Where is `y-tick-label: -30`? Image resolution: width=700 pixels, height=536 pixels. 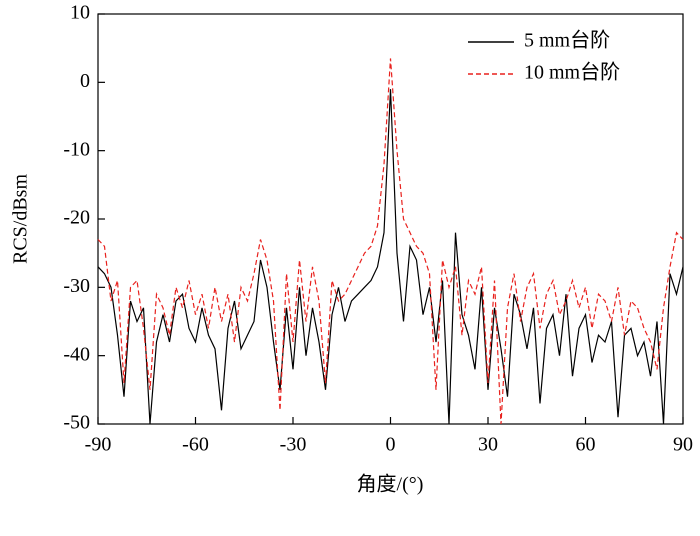 y-tick-label: -30 is located at coordinates (76, 286).